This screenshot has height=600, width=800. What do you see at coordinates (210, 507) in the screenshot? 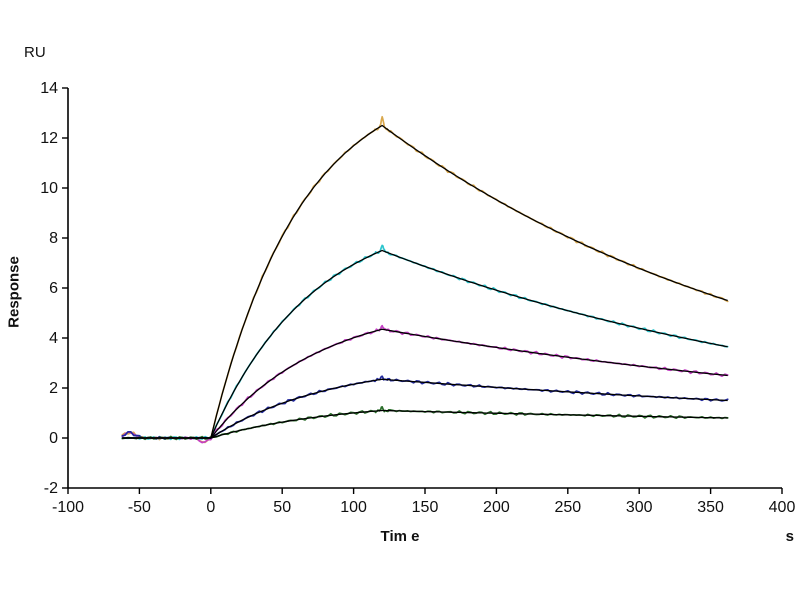
I see `x-tick-label: 0` at bounding box center [210, 507].